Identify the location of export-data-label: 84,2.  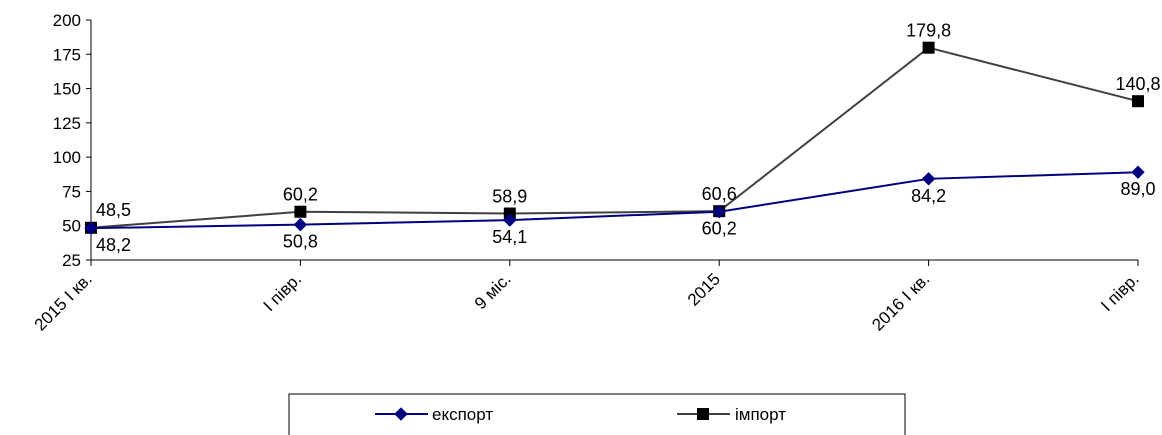
(928, 196).